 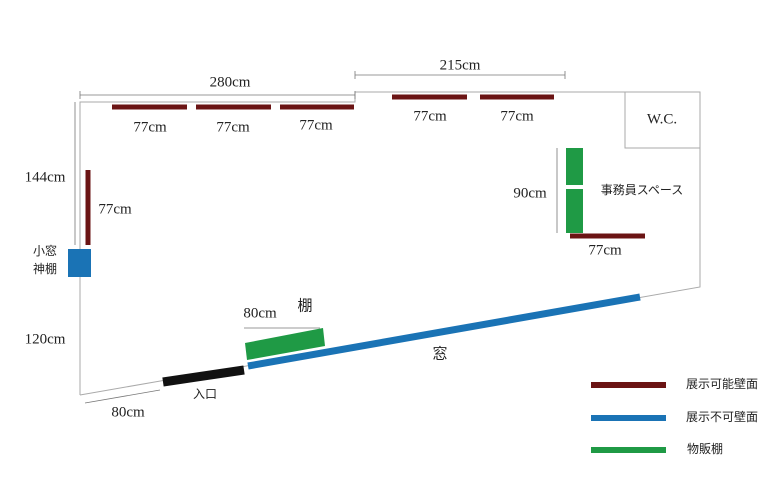 What do you see at coordinates (705, 448) in the screenshot?
I see `legend-label: 物販棚` at bounding box center [705, 448].